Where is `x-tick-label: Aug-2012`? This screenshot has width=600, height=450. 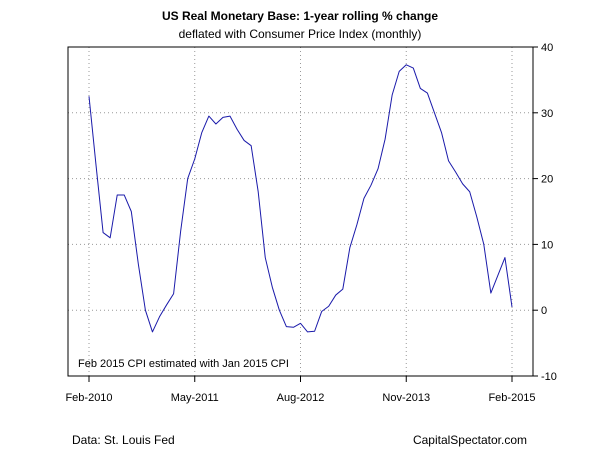
x-tick-label: Aug-2012 is located at coordinates (301, 398).